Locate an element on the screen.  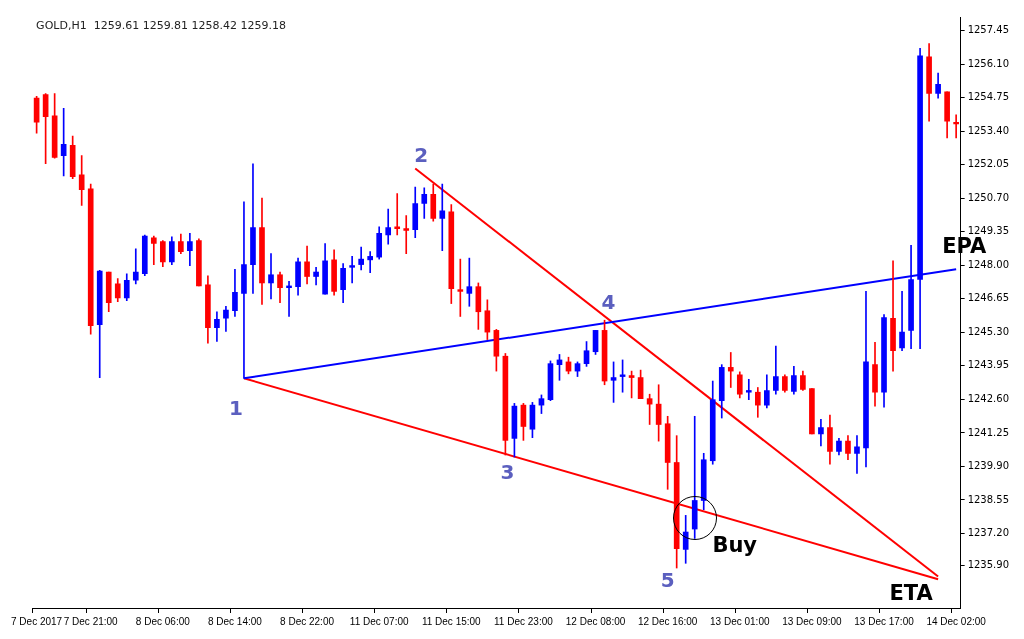
y-tick-label: 1238.55 is located at coordinates (988, 499).